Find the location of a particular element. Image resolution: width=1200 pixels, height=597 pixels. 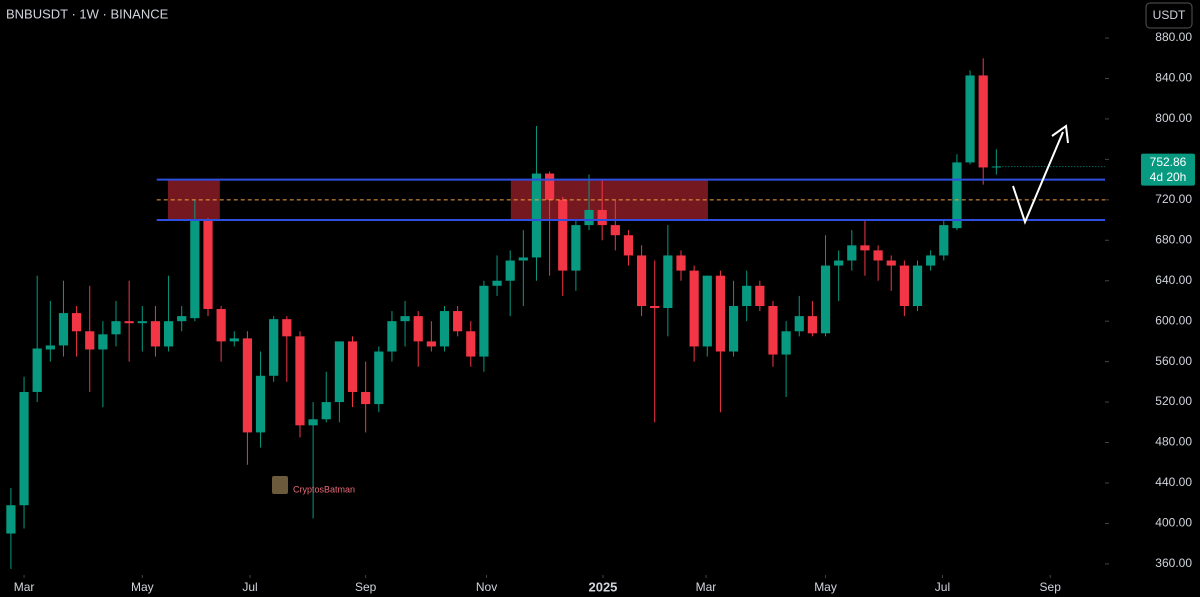

y-tick-label: 800.00 is located at coordinates (1173, 118).